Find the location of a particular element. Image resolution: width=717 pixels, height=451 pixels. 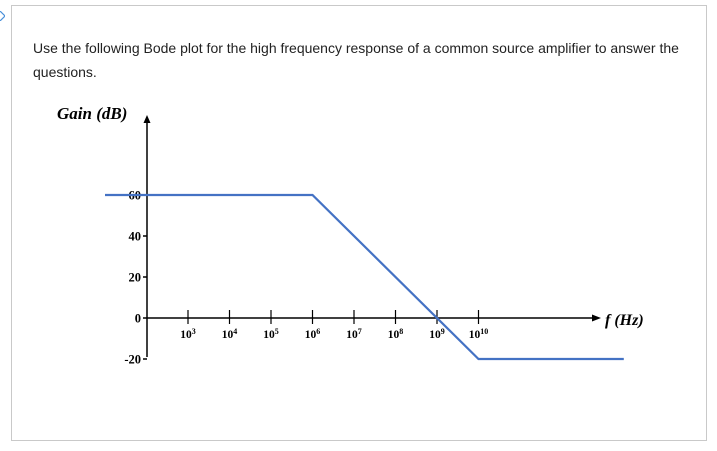

y-tick-label: 40 is located at coordinates (135, 237).